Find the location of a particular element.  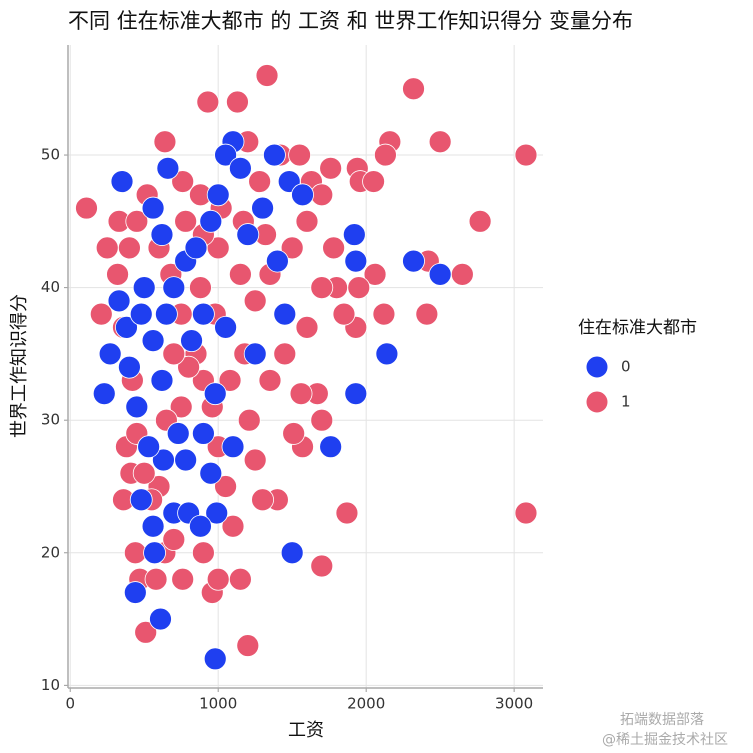

x-axis-title: 工资 is located at coordinates (306, 730).